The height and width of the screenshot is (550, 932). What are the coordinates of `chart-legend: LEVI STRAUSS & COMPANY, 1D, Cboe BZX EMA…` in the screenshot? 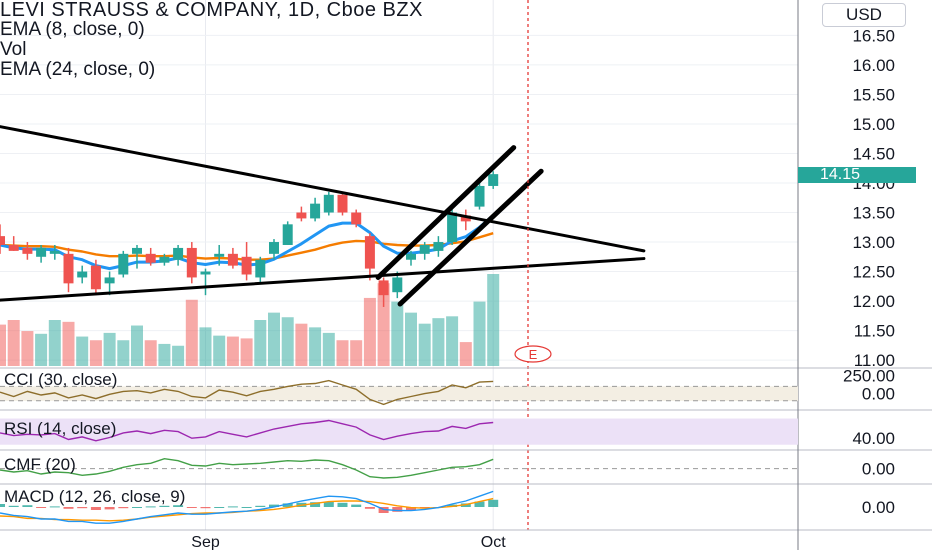 It's located at (211, 40).